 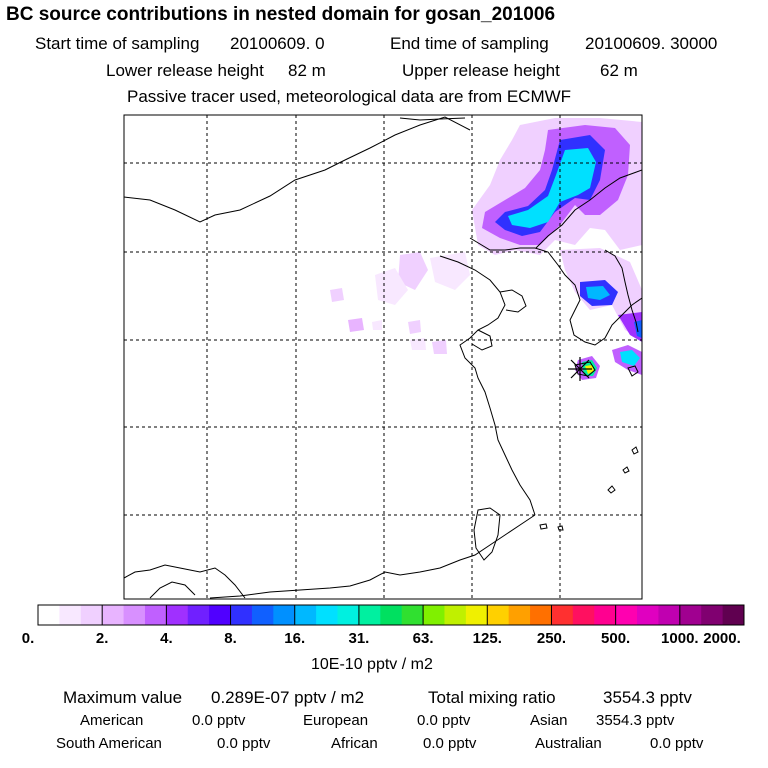 What do you see at coordinates (486, 249) in the screenshot?
I see `concentration-plume` at bounding box center [486, 249].